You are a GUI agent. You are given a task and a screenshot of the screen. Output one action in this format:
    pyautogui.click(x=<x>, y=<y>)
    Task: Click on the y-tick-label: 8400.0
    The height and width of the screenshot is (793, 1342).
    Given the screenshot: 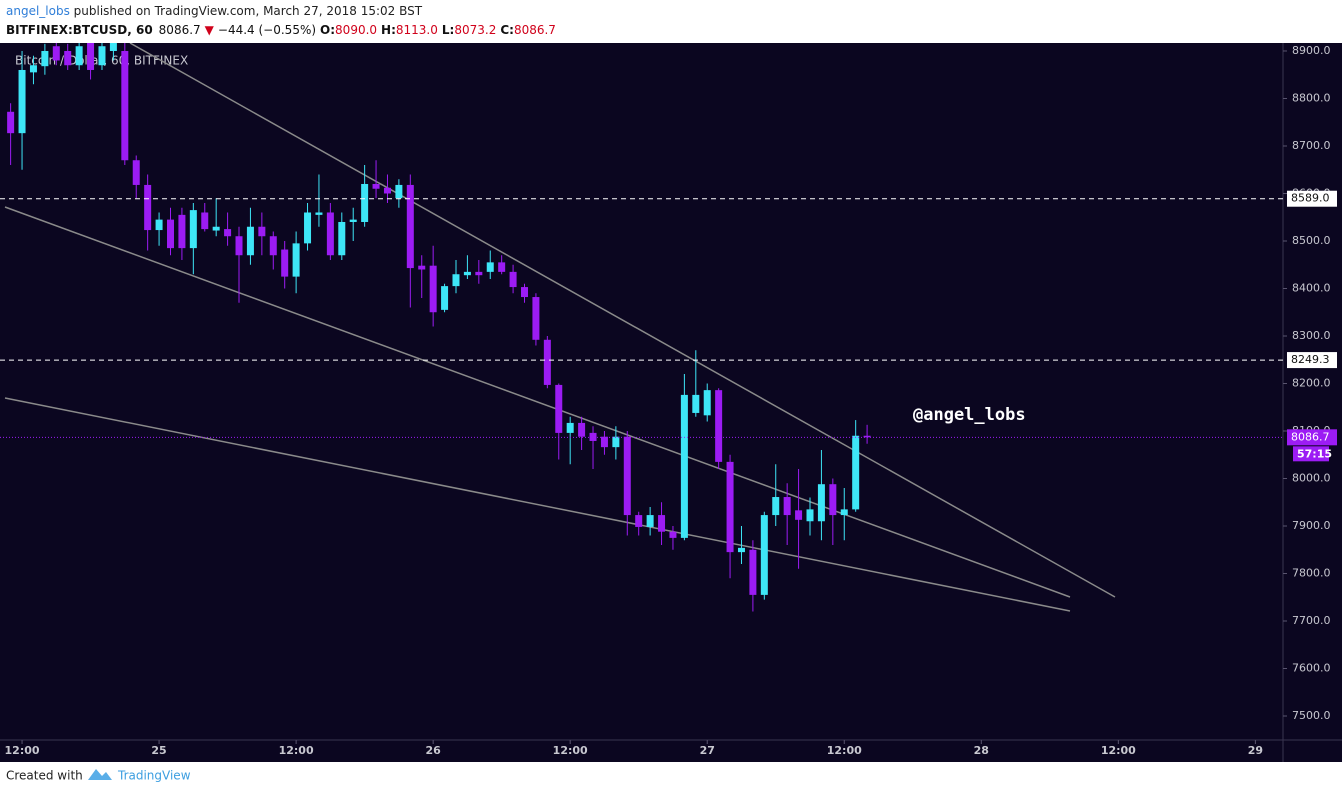 What is the action you would take?
    pyautogui.click(x=1311, y=287)
    